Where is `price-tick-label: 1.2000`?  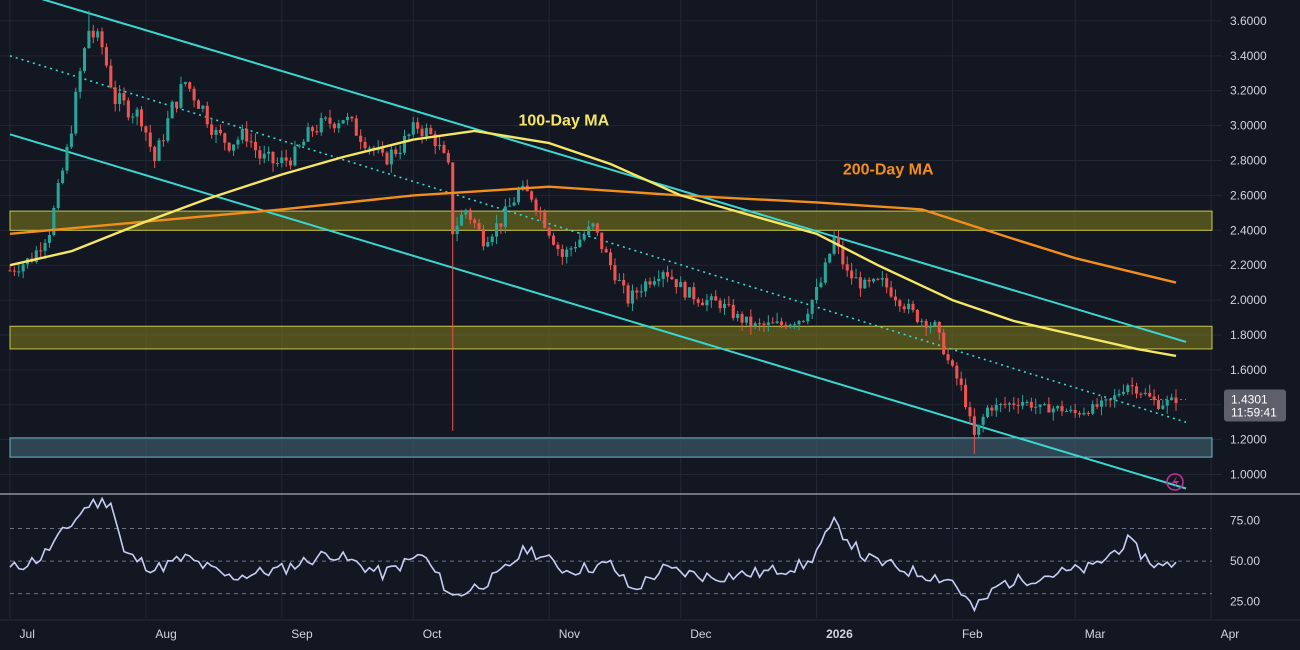 price-tick-label: 1.2000 is located at coordinates (1248, 440).